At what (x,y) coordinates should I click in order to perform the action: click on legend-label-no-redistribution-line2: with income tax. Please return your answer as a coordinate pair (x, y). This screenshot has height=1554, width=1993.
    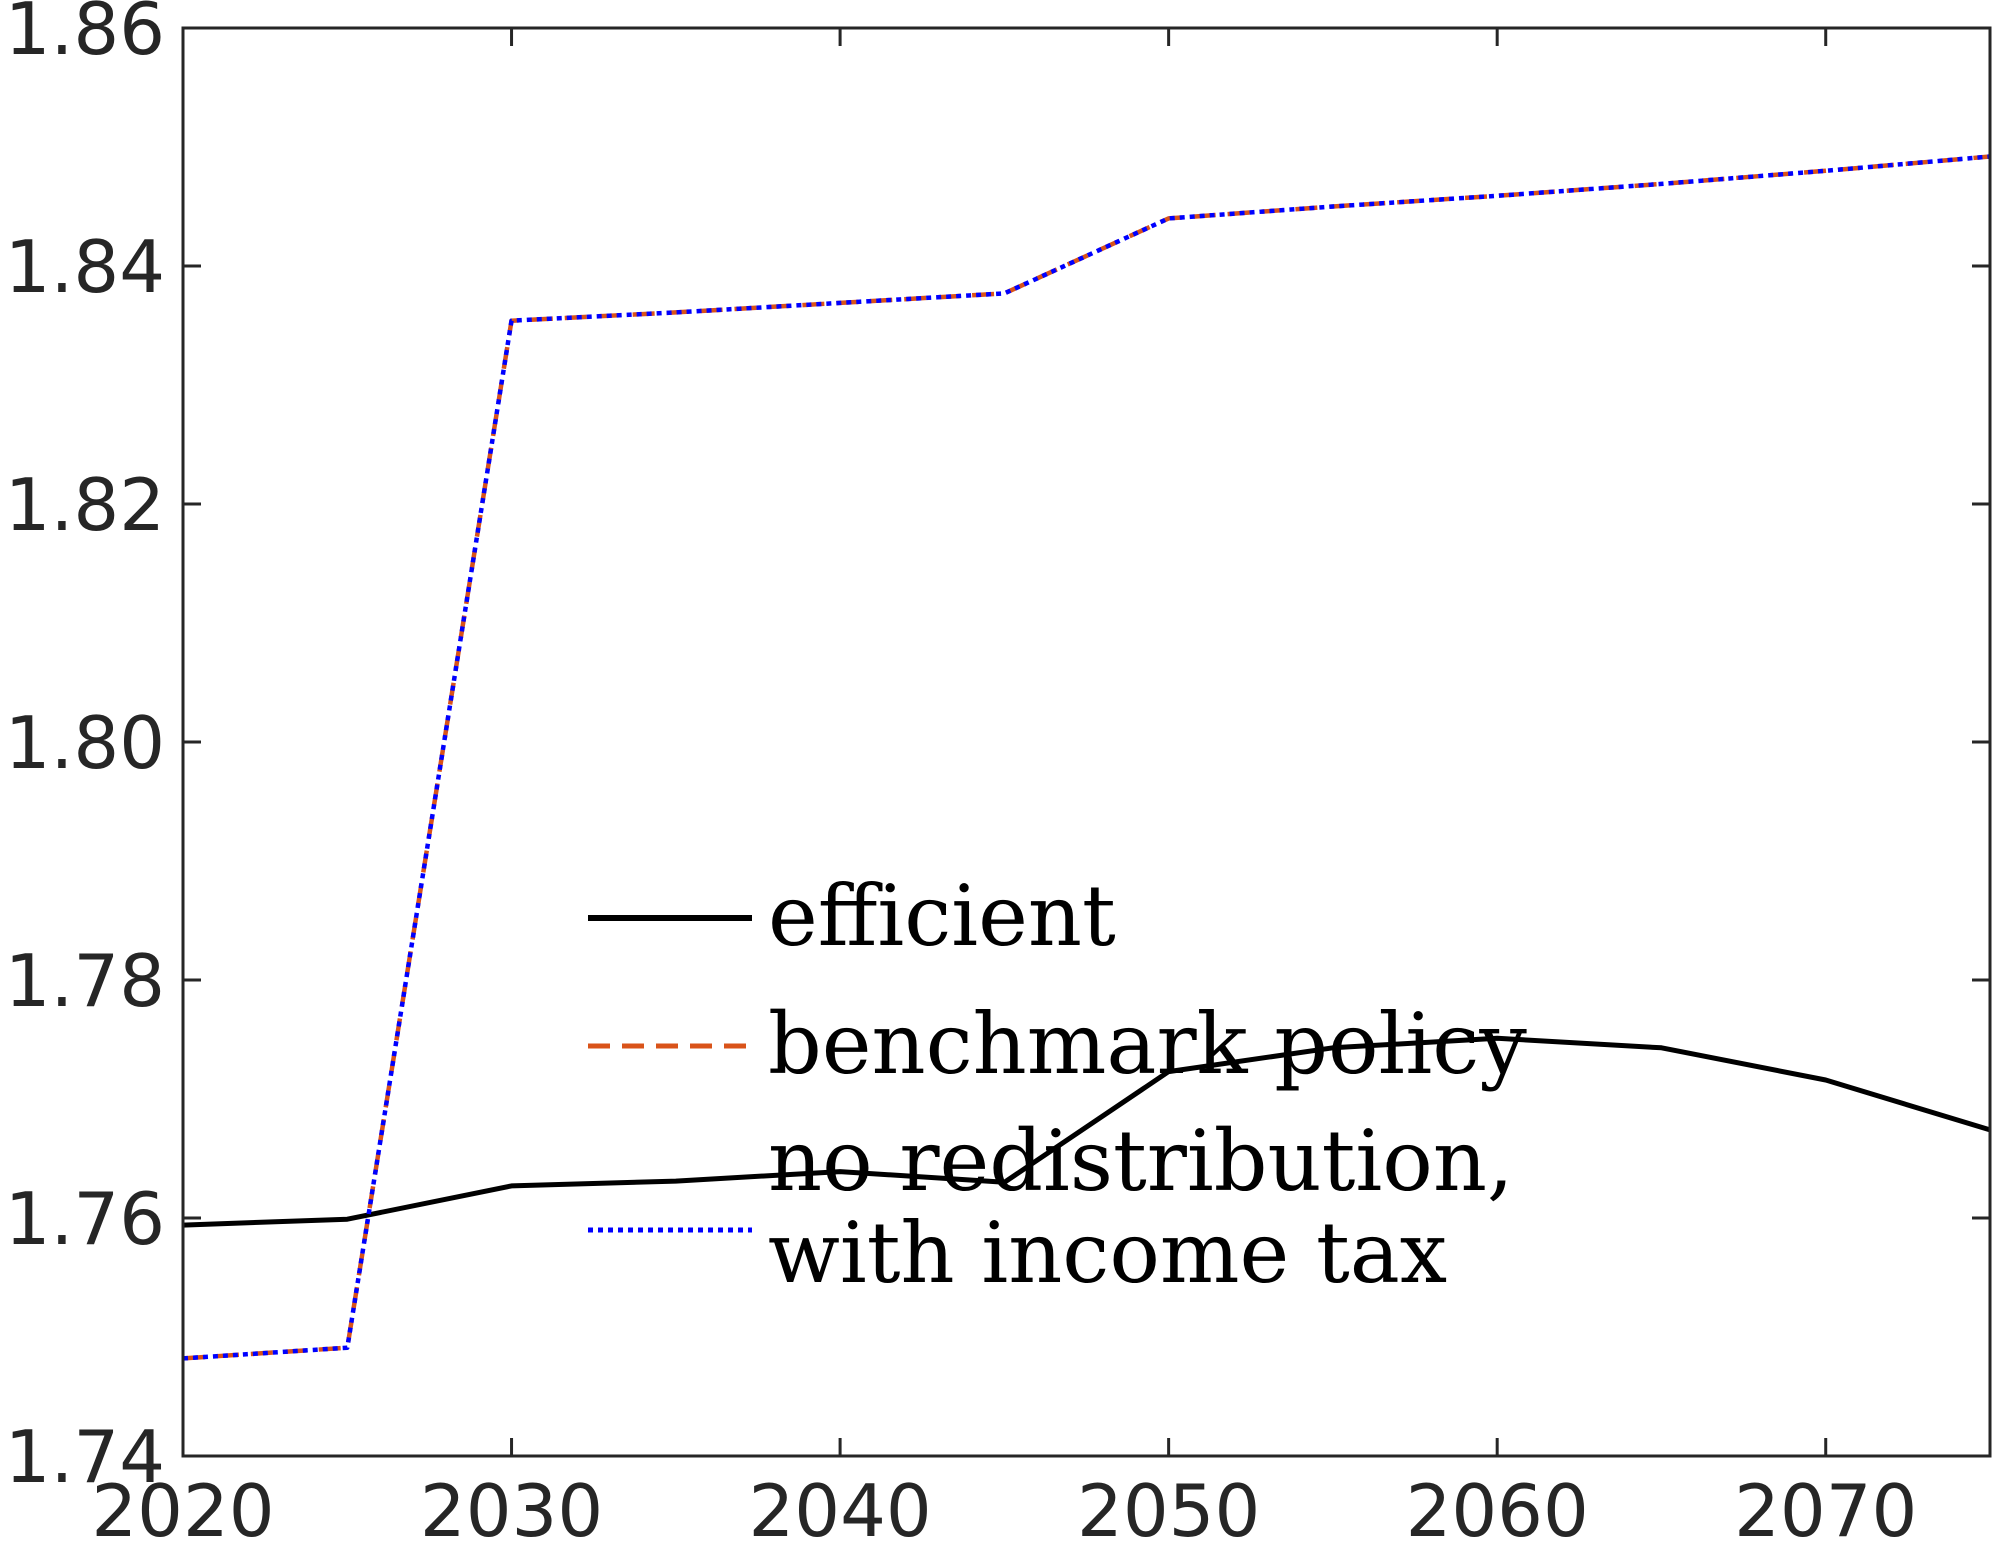
    Looking at the image, I should click on (1107, 1253).